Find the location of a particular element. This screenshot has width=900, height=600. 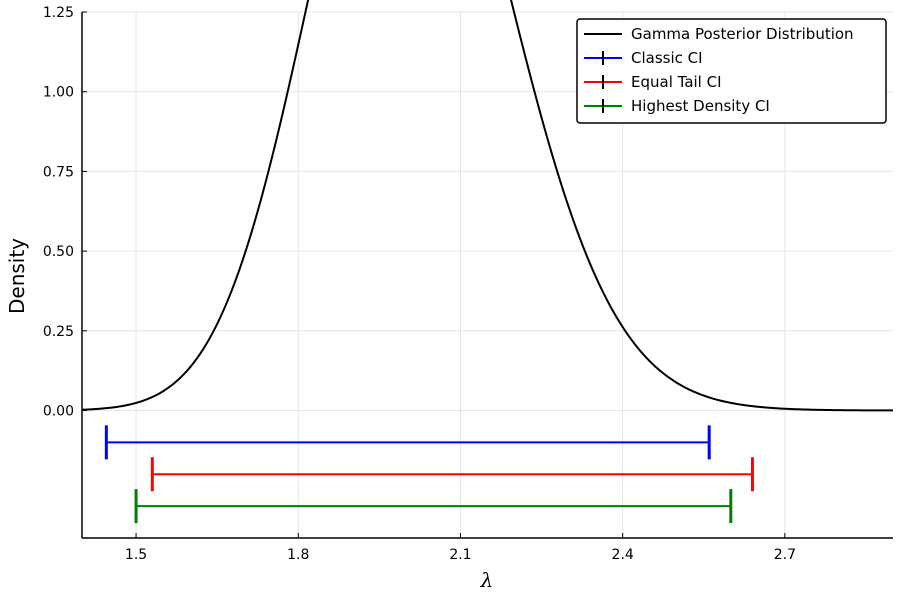

legend-entry-2: Classic CI is located at coordinates (643, 58).